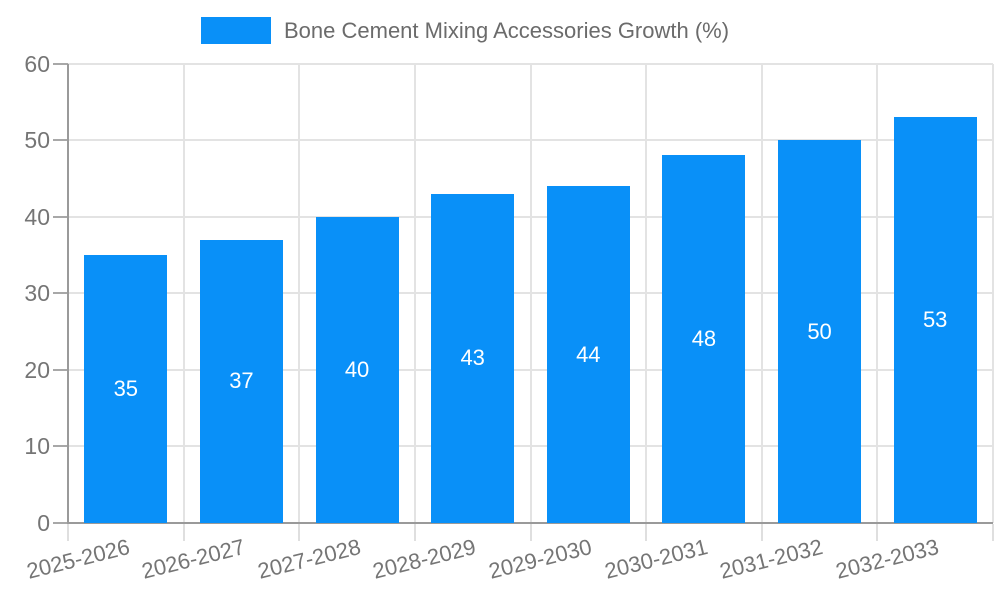 This screenshot has width=1000, height=600. I want to click on bar-value-label: 40, so click(357, 369).